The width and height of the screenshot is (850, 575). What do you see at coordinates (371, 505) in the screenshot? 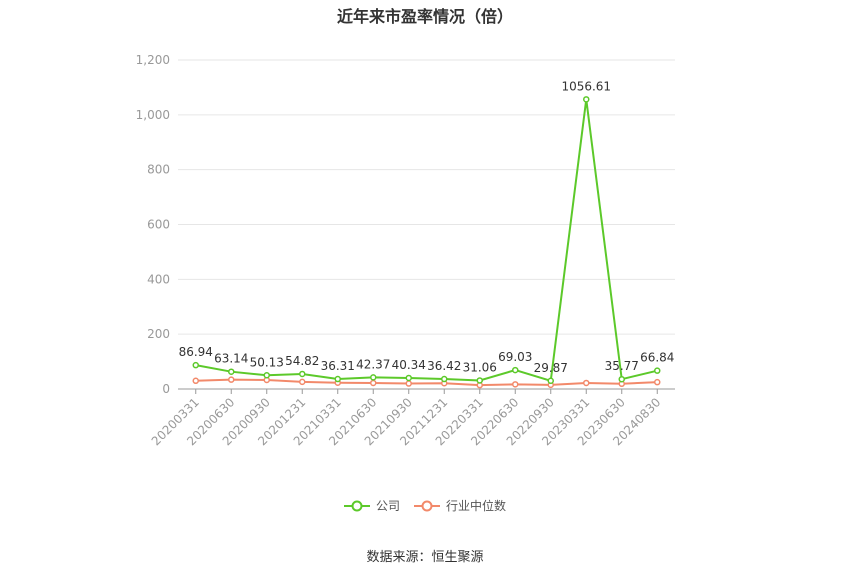
I see `legend-item-company: 公司` at bounding box center [371, 505].